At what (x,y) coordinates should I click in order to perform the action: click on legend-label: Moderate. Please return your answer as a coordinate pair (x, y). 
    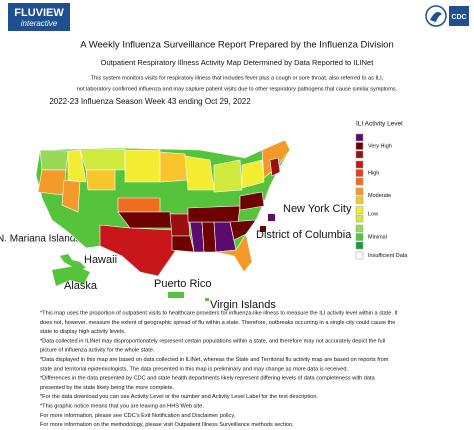
    Looking at the image, I should click on (379, 196).